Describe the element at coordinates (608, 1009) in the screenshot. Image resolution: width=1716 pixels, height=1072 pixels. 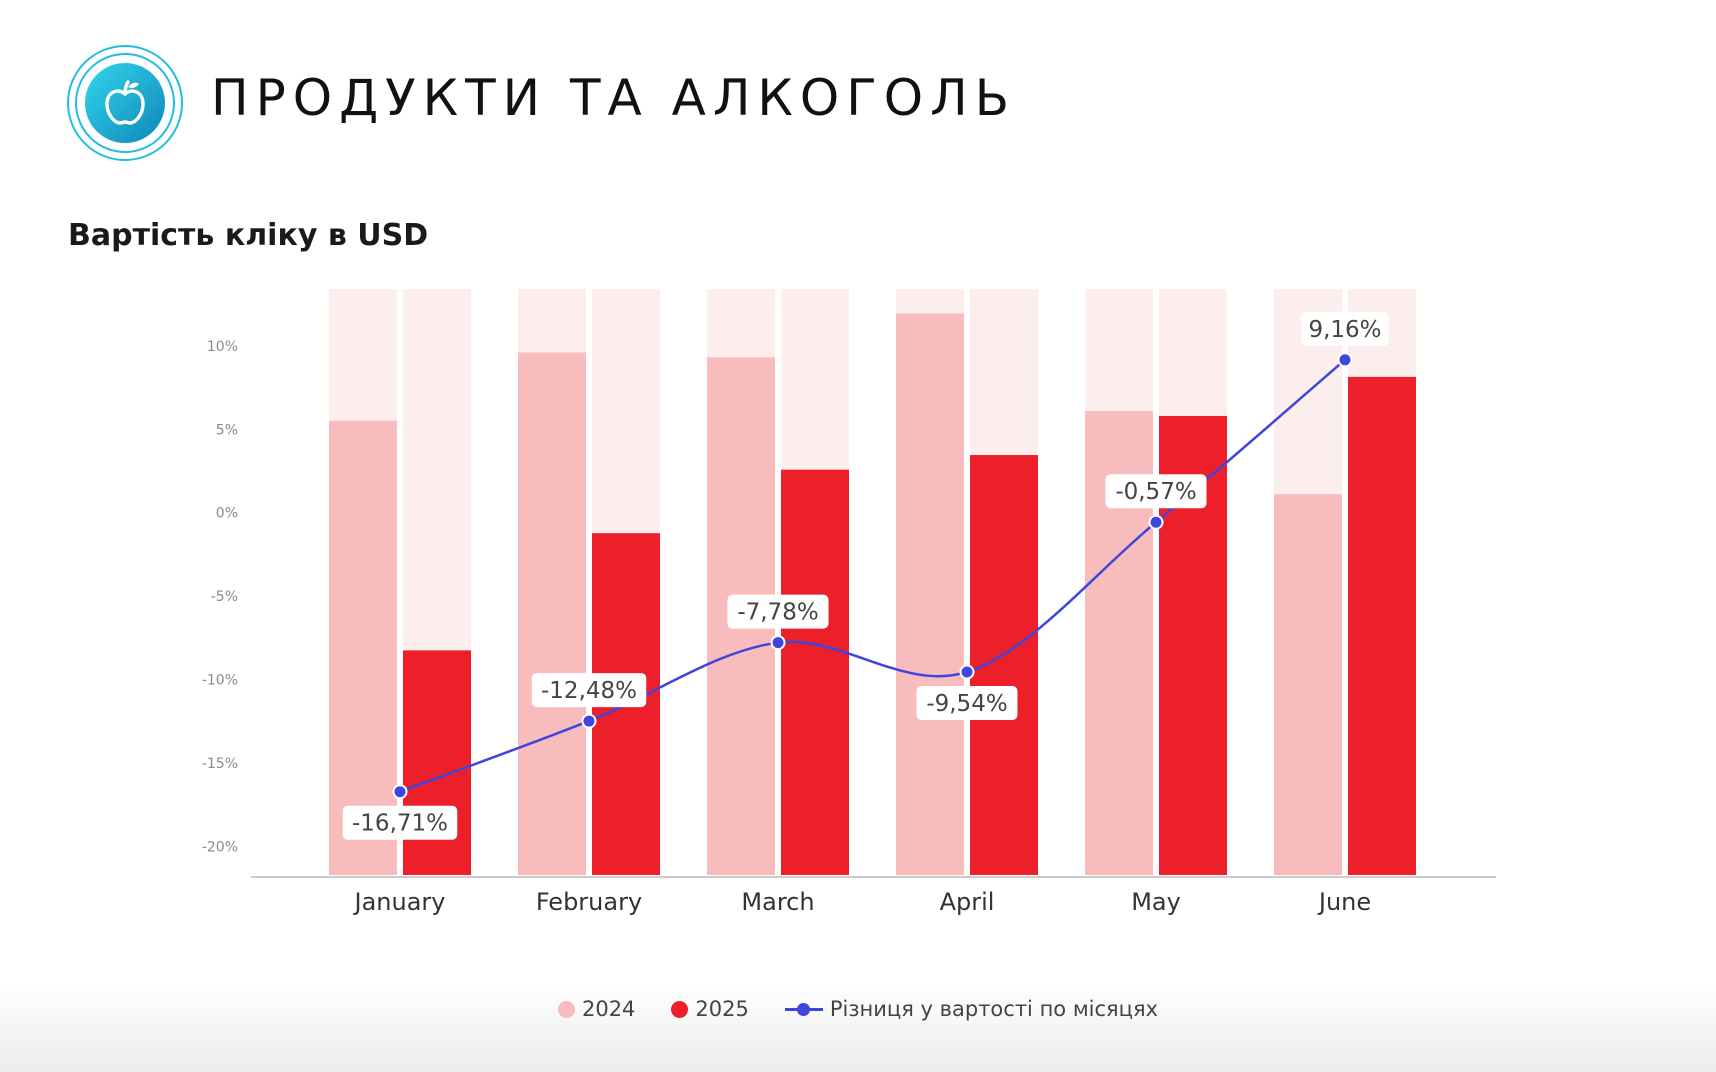
I see `legend-label-2024: 2024` at that location.